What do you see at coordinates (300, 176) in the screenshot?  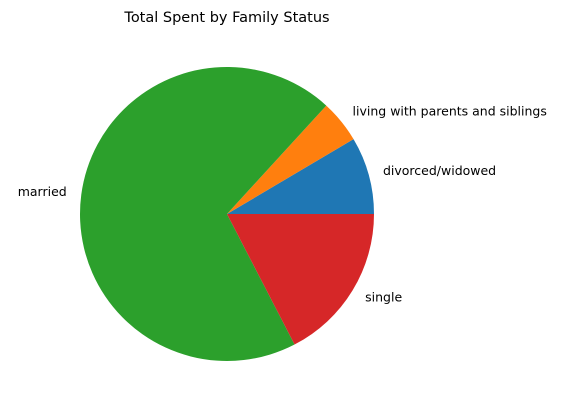 I see `pie-slice-divorced-widowed` at bounding box center [300, 176].